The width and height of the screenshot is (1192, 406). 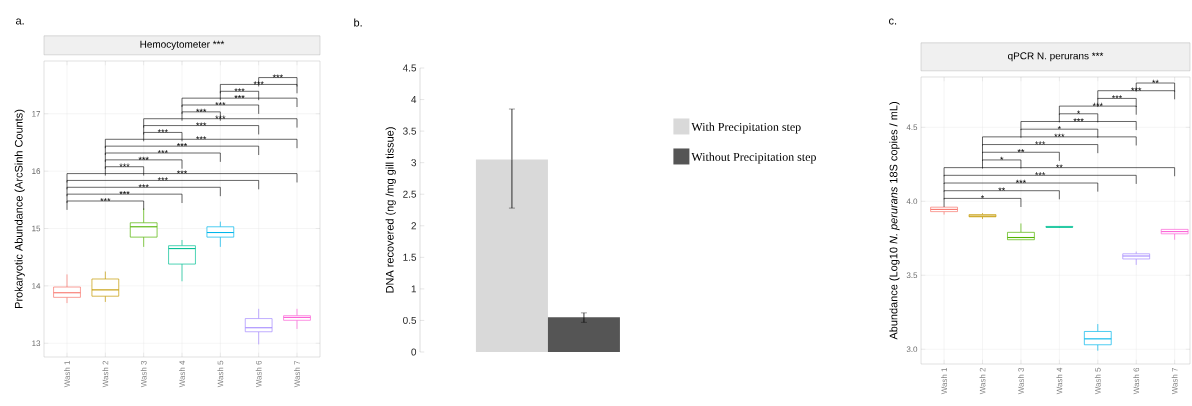 What do you see at coordinates (746, 128) in the screenshot?
I see `legend-label: With Precipitation step` at bounding box center [746, 128].